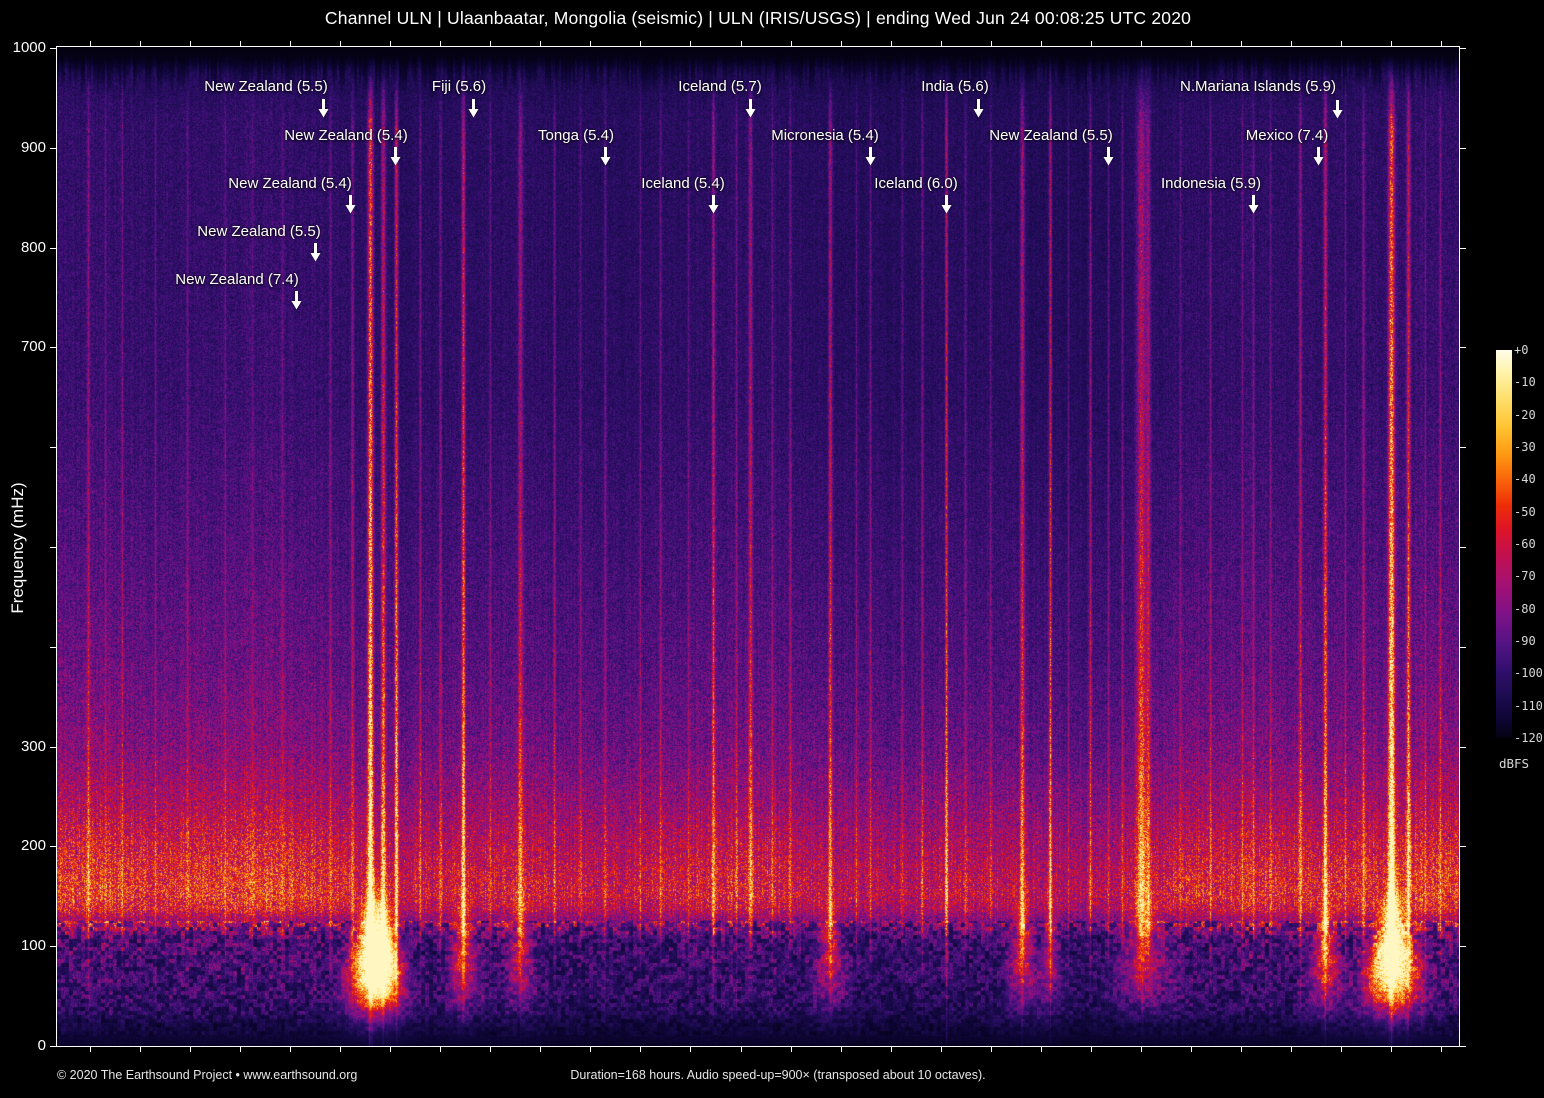  What do you see at coordinates (1528, 705) in the screenshot?
I see `colorbar-tick-label: -110` at bounding box center [1528, 705].